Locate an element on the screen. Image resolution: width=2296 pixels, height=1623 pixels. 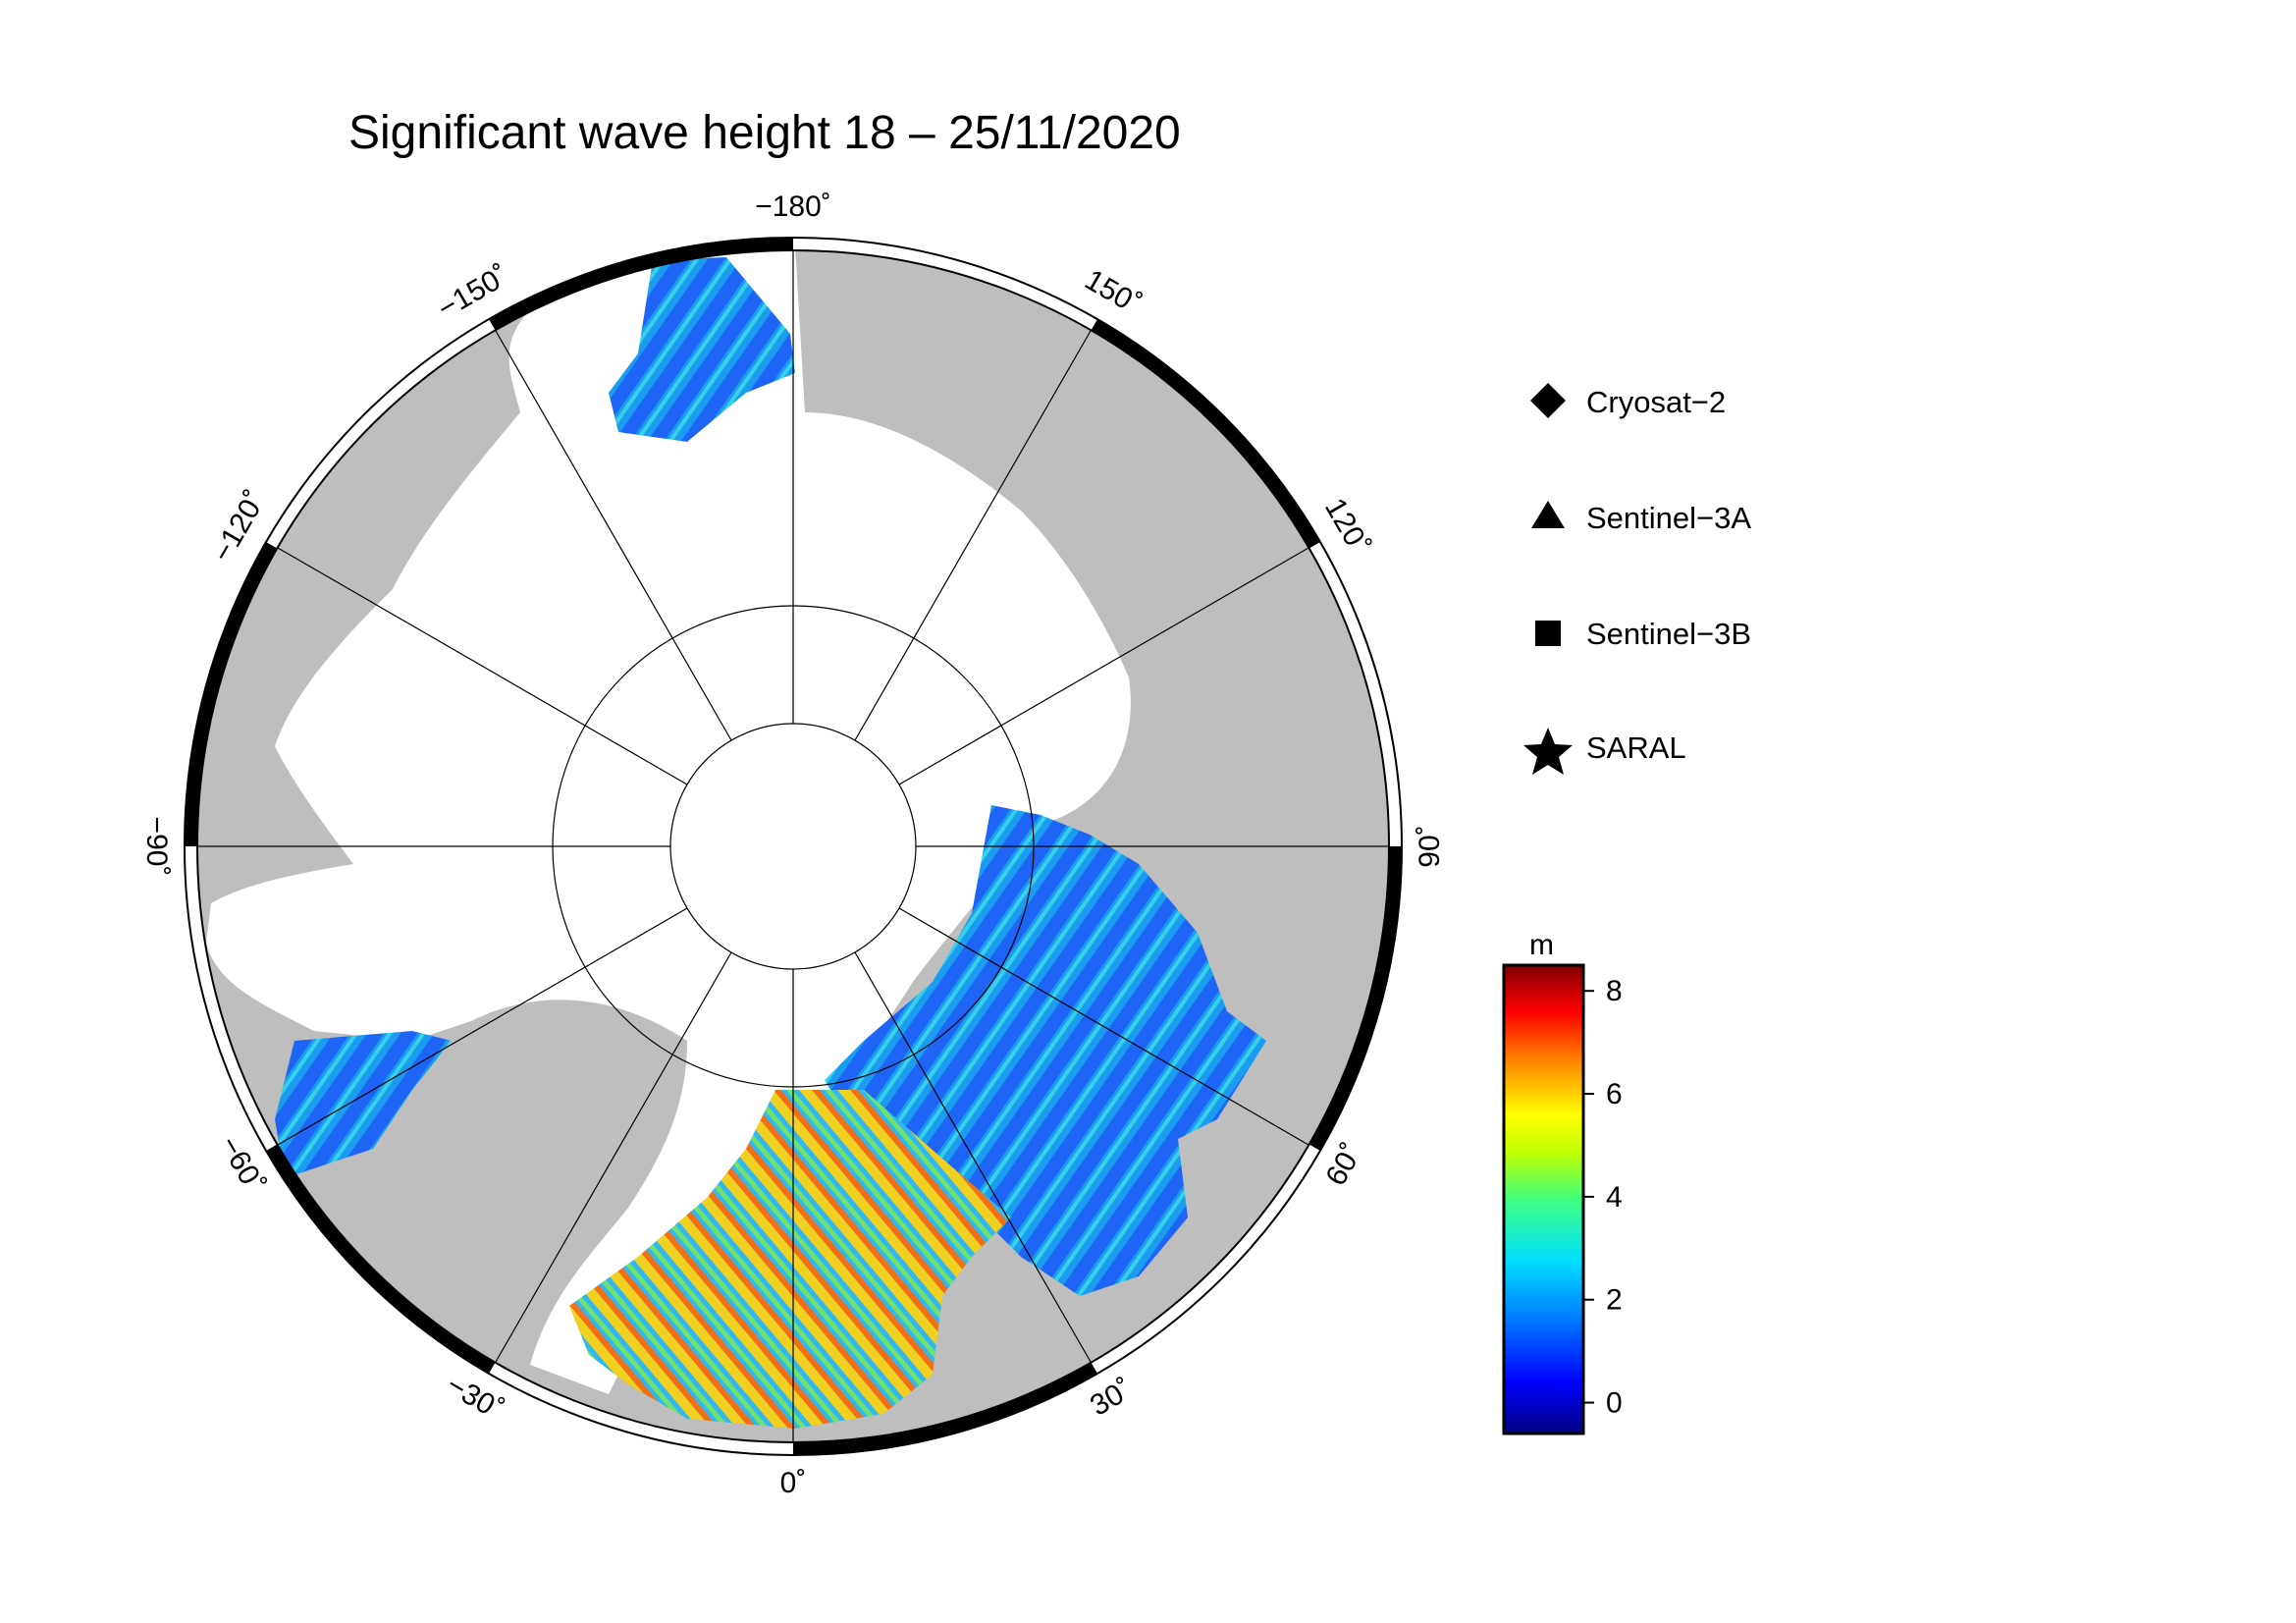
longitude-label: −90˚ is located at coordinates (156, 847).